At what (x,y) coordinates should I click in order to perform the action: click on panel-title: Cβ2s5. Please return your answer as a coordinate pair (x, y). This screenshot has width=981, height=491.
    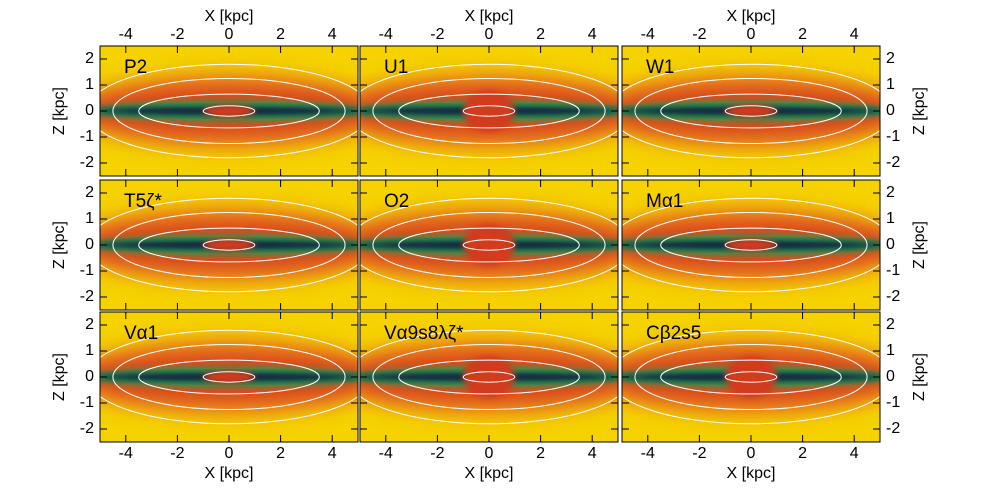
    Looking at the image, I should click on (673, 333).